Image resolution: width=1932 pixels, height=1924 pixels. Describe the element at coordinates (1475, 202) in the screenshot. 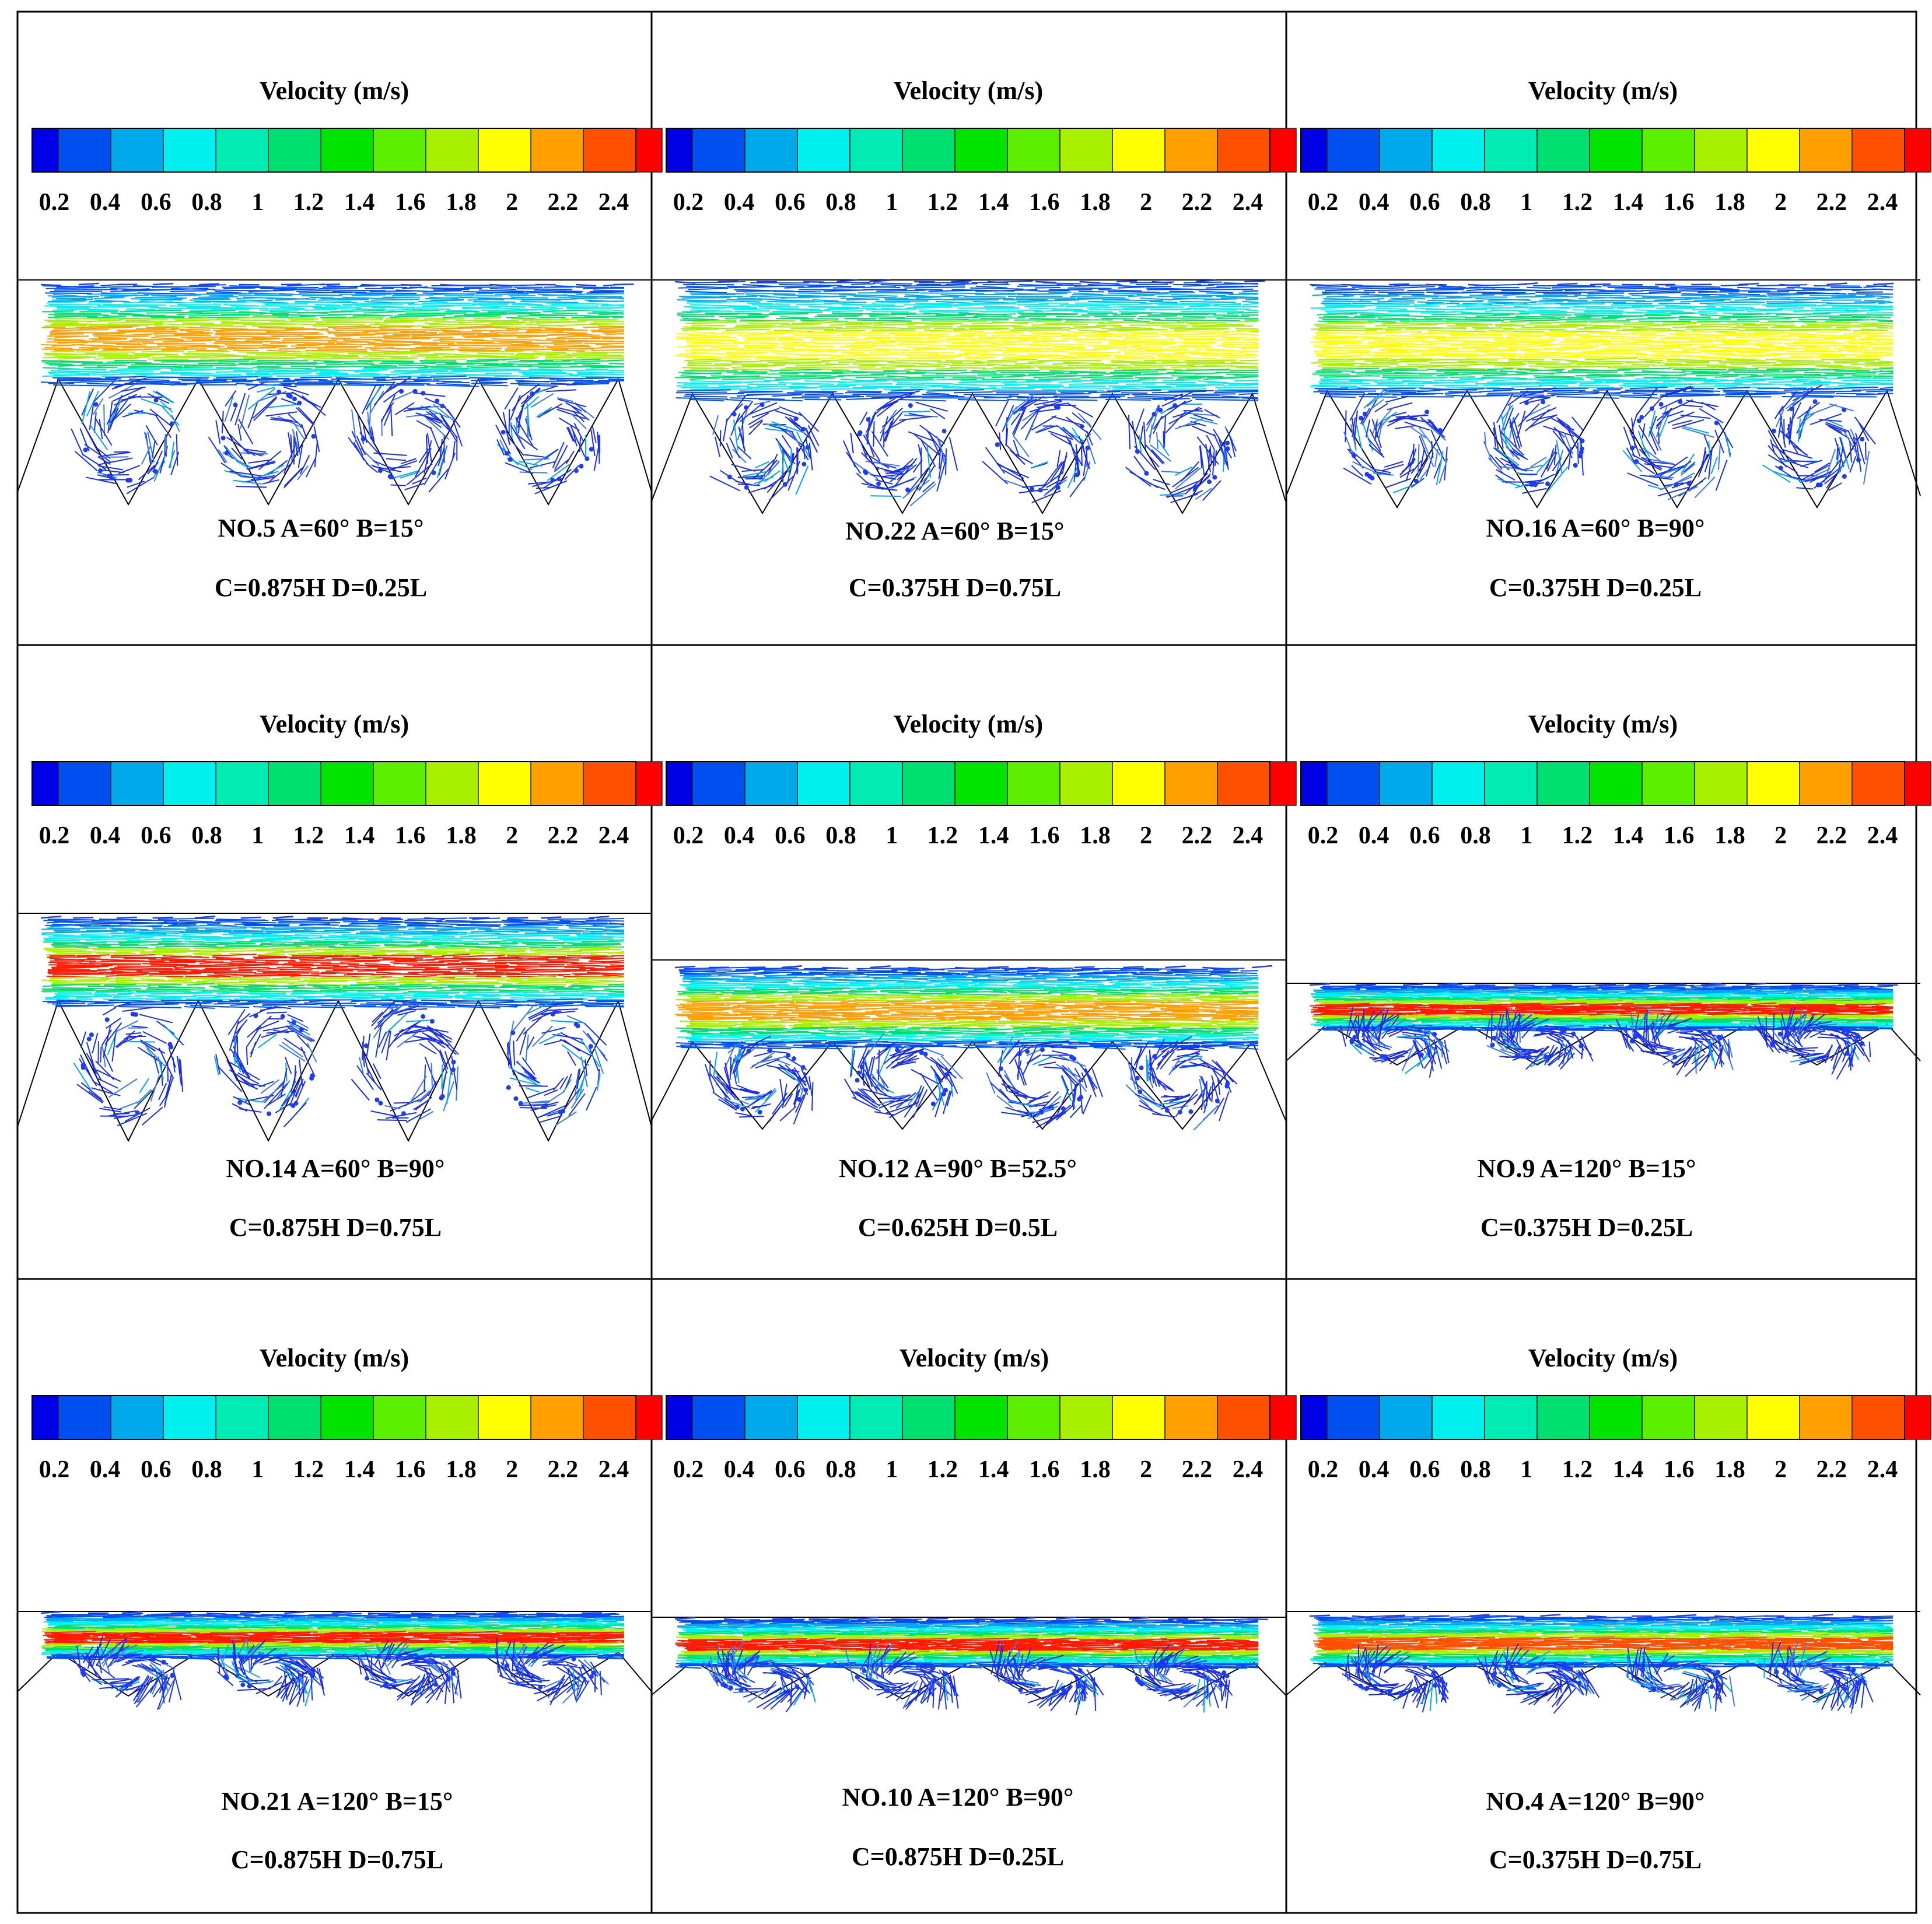

I see `colorbar-tick-label: 0.8` at that location.